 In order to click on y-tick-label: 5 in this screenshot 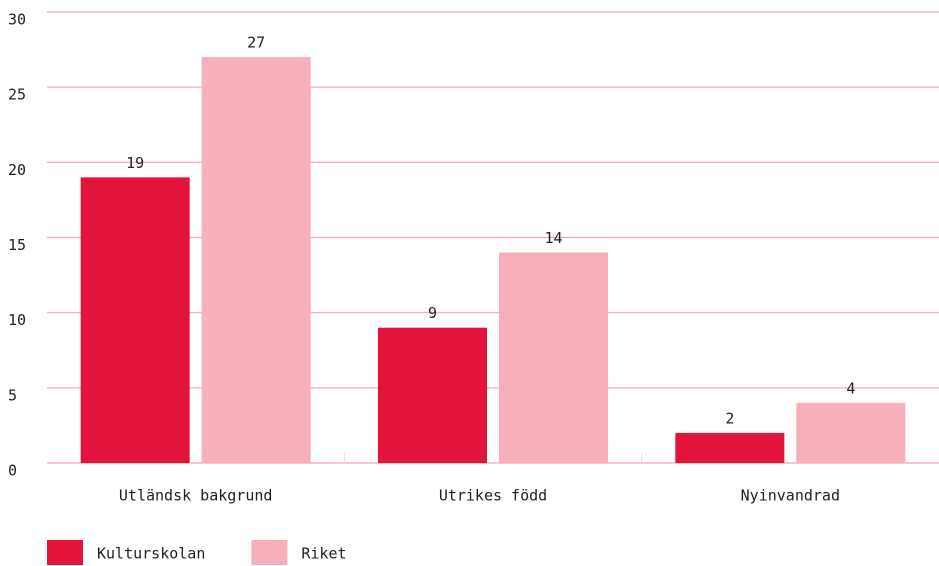, I will do `click(12, 395)`.